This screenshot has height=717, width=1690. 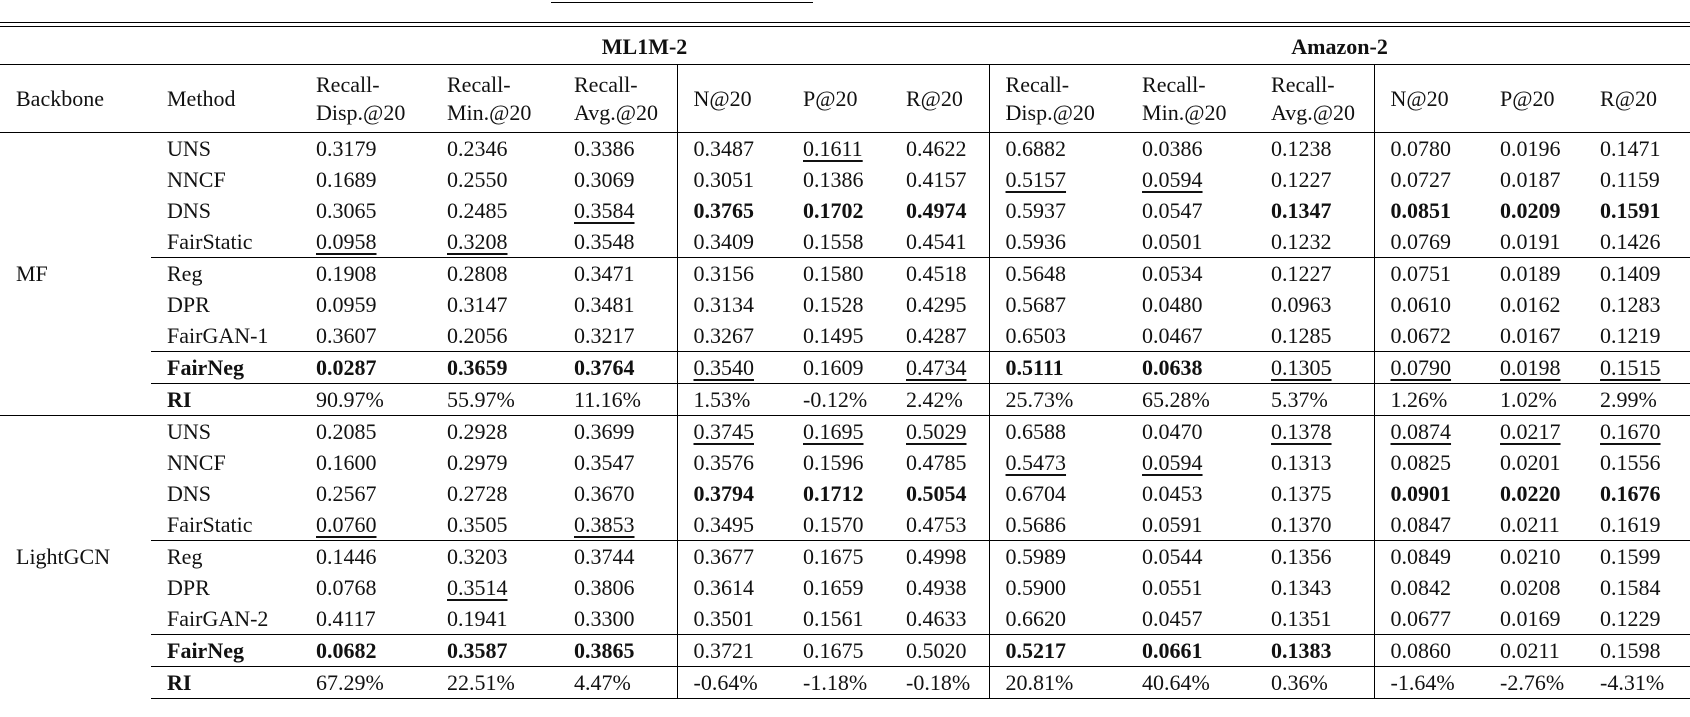 I want to click on value-cell: 0.0198, so click(x=1534, y=367).